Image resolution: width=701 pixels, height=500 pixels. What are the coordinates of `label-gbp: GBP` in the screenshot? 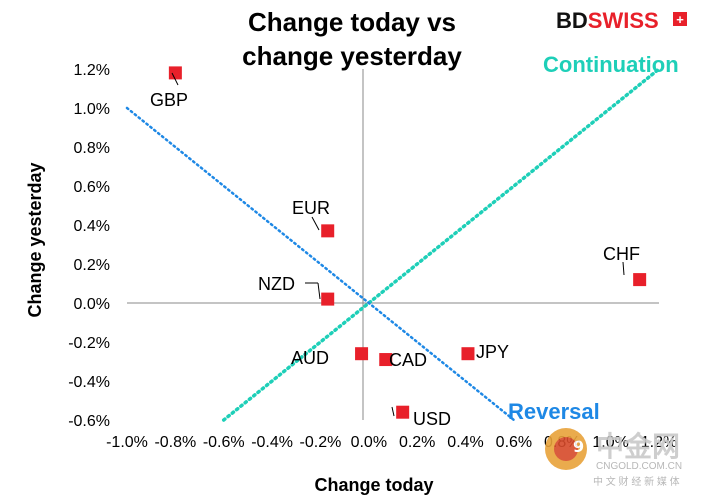 It's located at (169, 100).